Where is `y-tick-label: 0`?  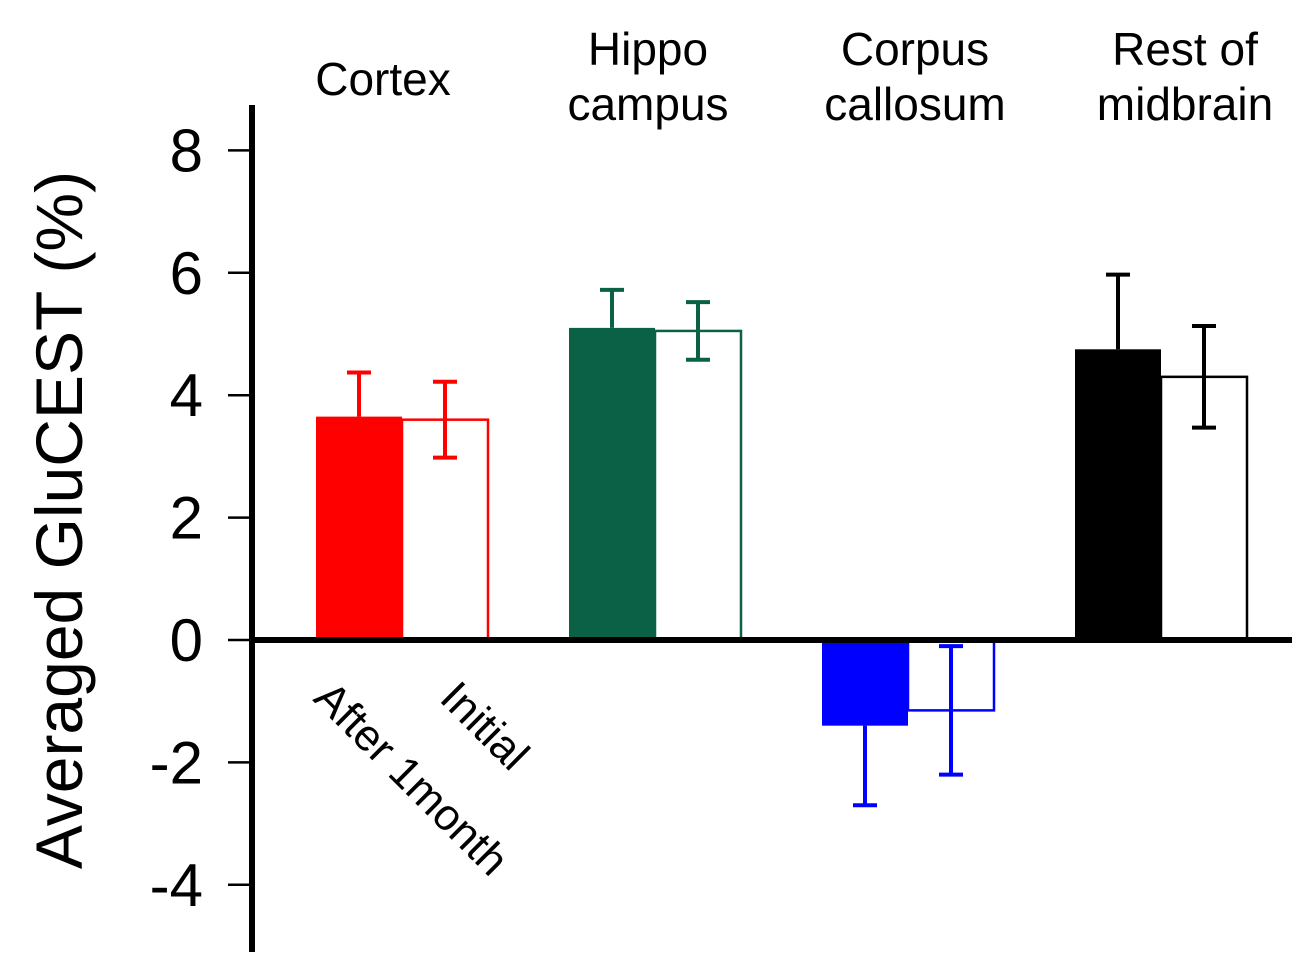
y-tick-label: 0 is located at coordinates (186, 640).